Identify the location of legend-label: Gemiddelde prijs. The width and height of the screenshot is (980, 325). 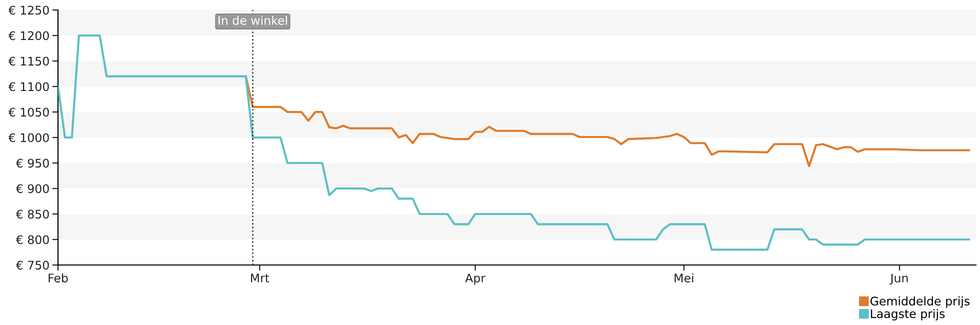
(920, 302).